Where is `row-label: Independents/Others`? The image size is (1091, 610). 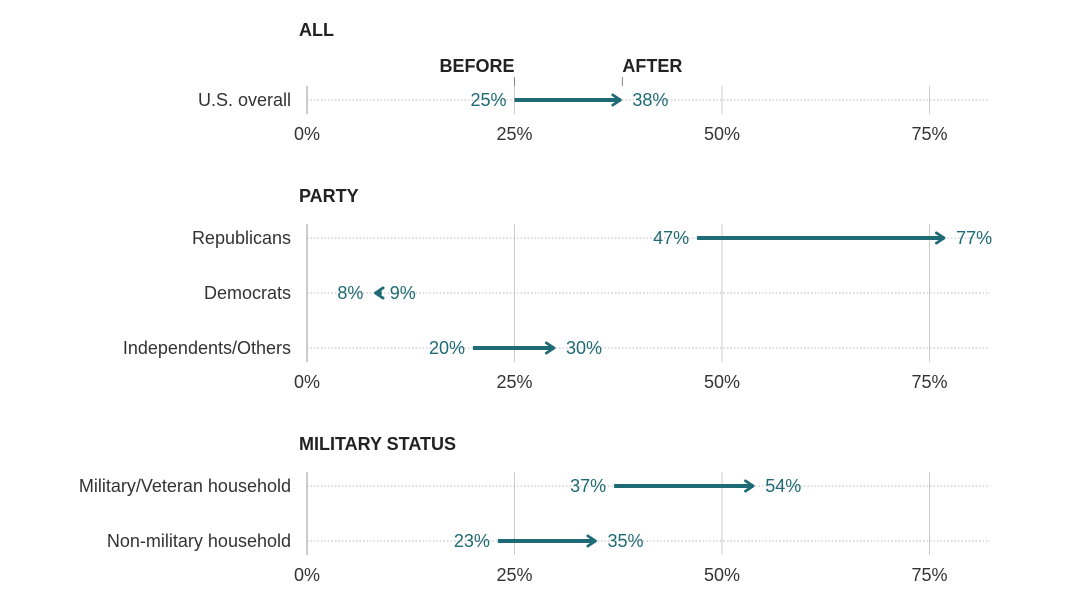 row-label: Independents/Others is located at coordinates (207, 348).